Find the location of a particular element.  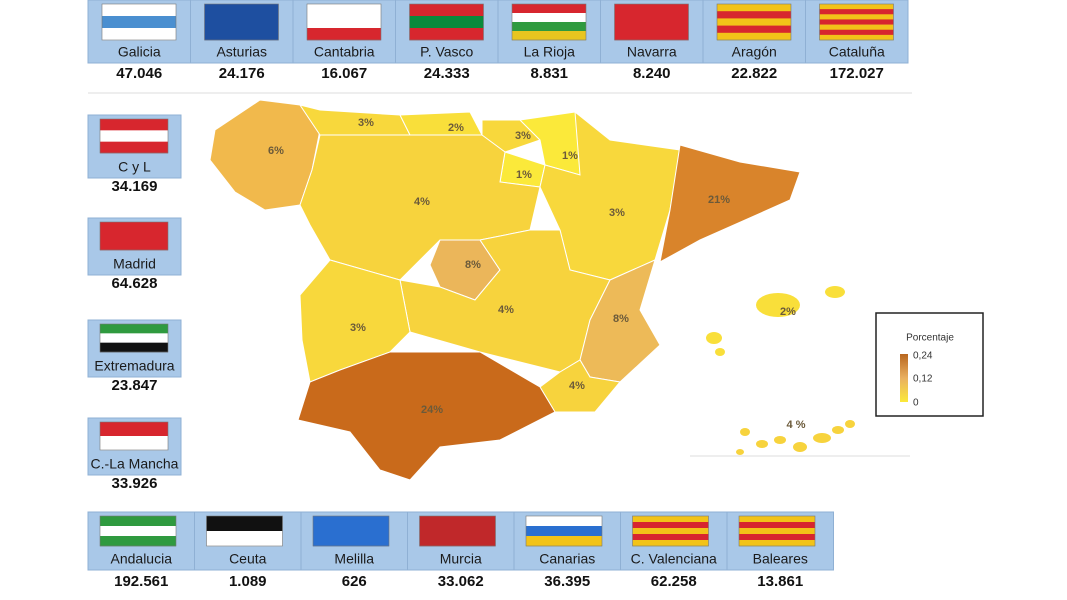

legend-gradient is located at coordinates (904, 378).